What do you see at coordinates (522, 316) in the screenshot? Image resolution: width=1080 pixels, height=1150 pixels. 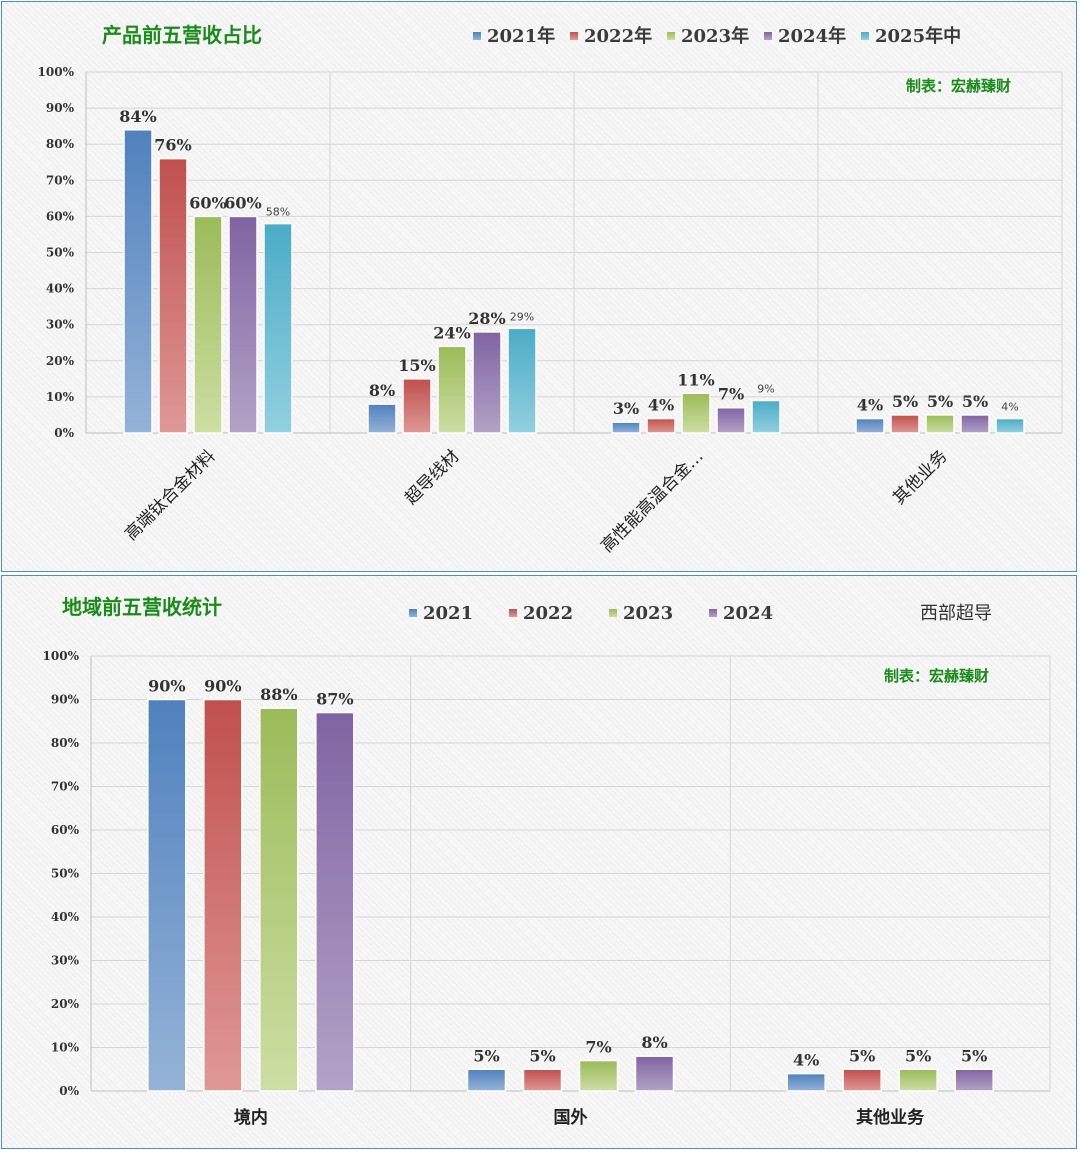 I see `data-label: 29%` at bounding box center [522, 316].